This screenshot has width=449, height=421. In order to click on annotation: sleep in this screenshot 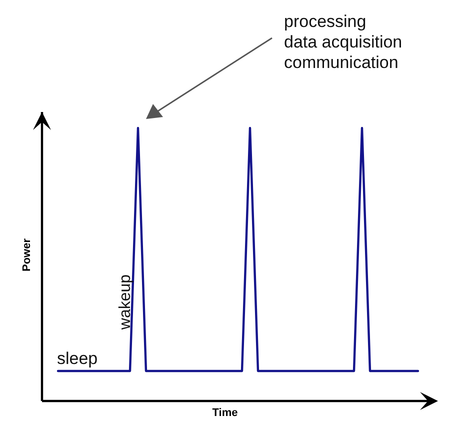, I will do `click(77, 358)`.